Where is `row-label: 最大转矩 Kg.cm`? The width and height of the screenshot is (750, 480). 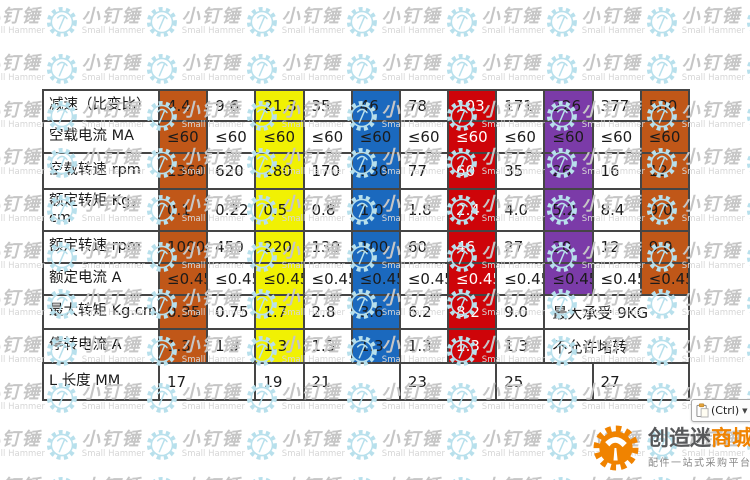
row-label: 最大转矩 Kg.cm is located at coordinates (101, 312).